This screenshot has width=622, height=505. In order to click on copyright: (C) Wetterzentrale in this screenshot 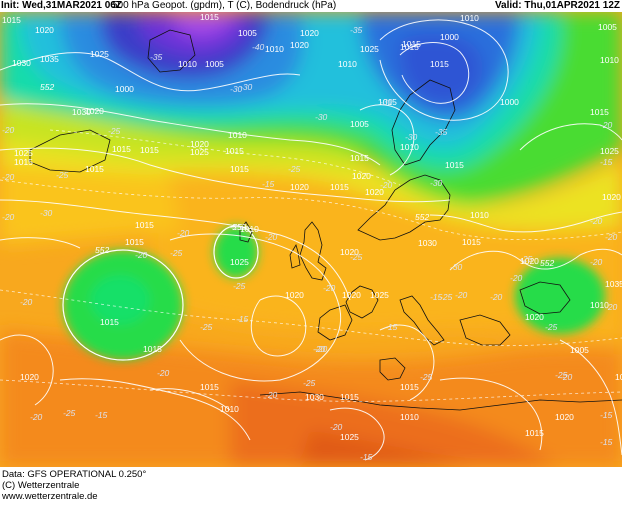, I will do `click(41, 485)`.